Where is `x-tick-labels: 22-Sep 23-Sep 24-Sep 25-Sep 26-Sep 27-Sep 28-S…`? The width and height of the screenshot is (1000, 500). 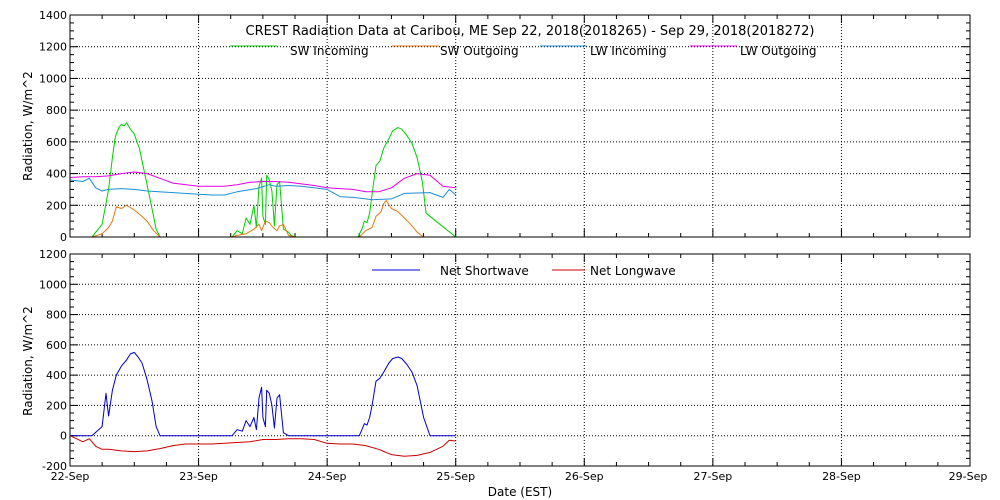
x-tick-labels: 22-Sep 23-Sep 24-Sep 25-Sep 26-Sep 27-Sep 28-S… is located at coordinates (519, 476).